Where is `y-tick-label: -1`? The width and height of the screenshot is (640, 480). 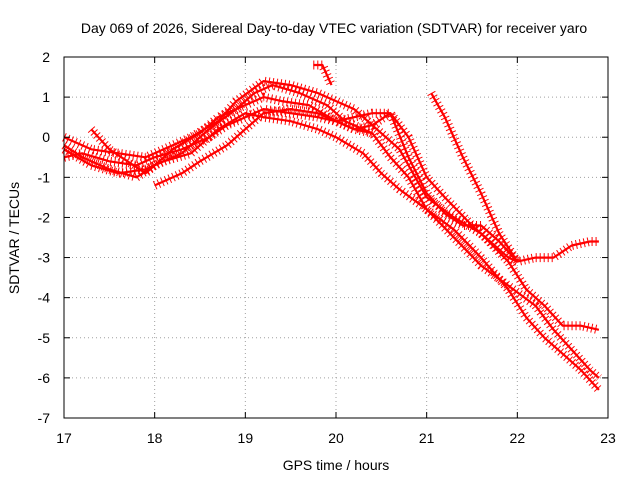
y-tick-label: -1 is located at coordinates (44, 177).